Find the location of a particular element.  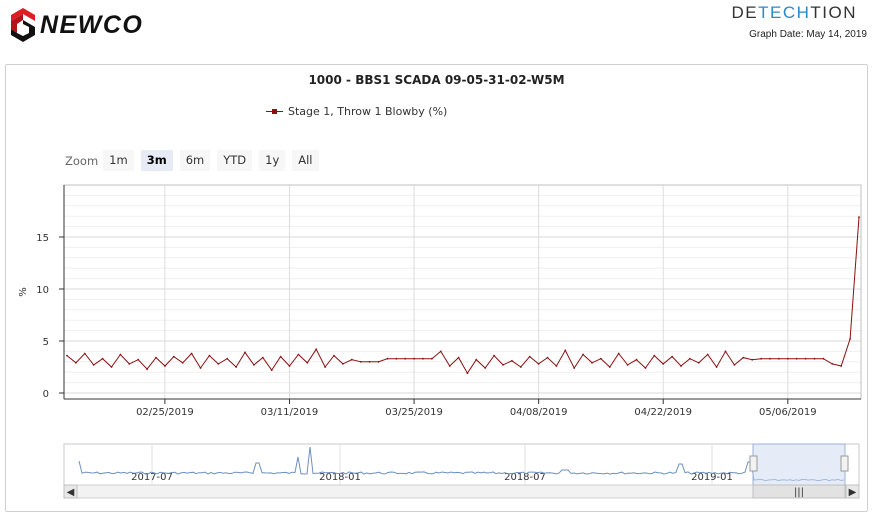

scrollbar-track is located at coordinates (461, 491).